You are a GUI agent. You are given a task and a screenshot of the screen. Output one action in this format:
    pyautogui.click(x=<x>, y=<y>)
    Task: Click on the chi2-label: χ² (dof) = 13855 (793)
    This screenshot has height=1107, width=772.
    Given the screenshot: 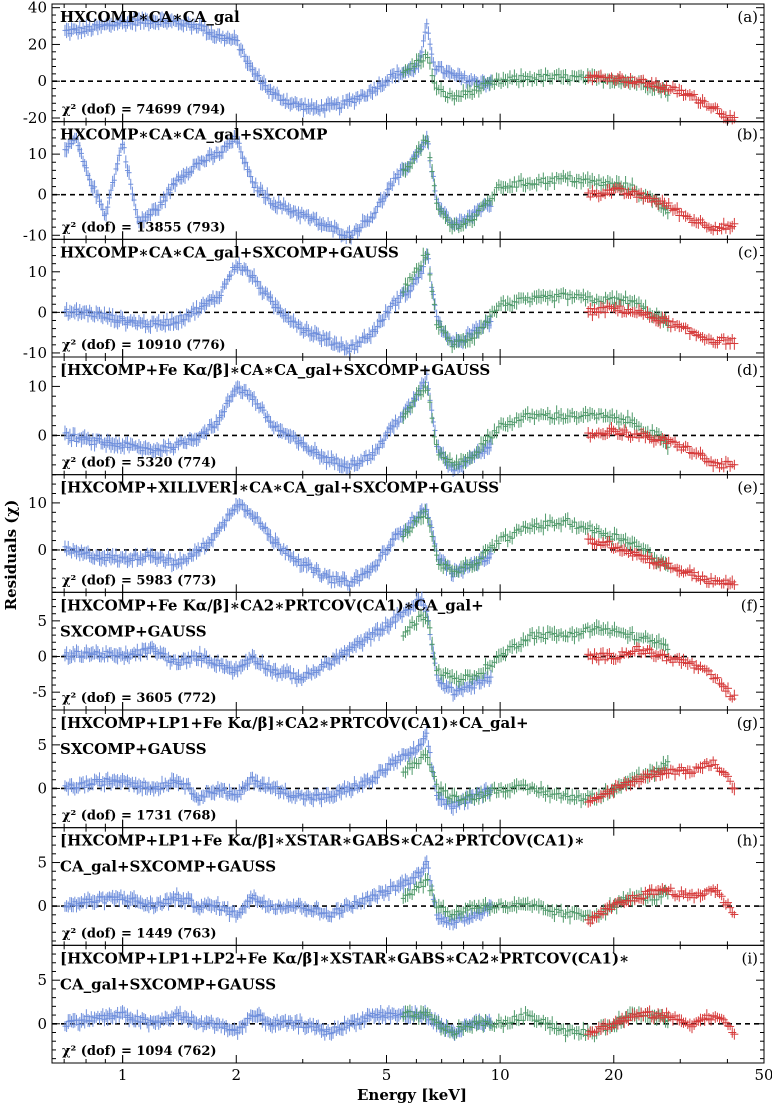 What is the action you would take?
    pyautogui.click(x=144, y=227)
    